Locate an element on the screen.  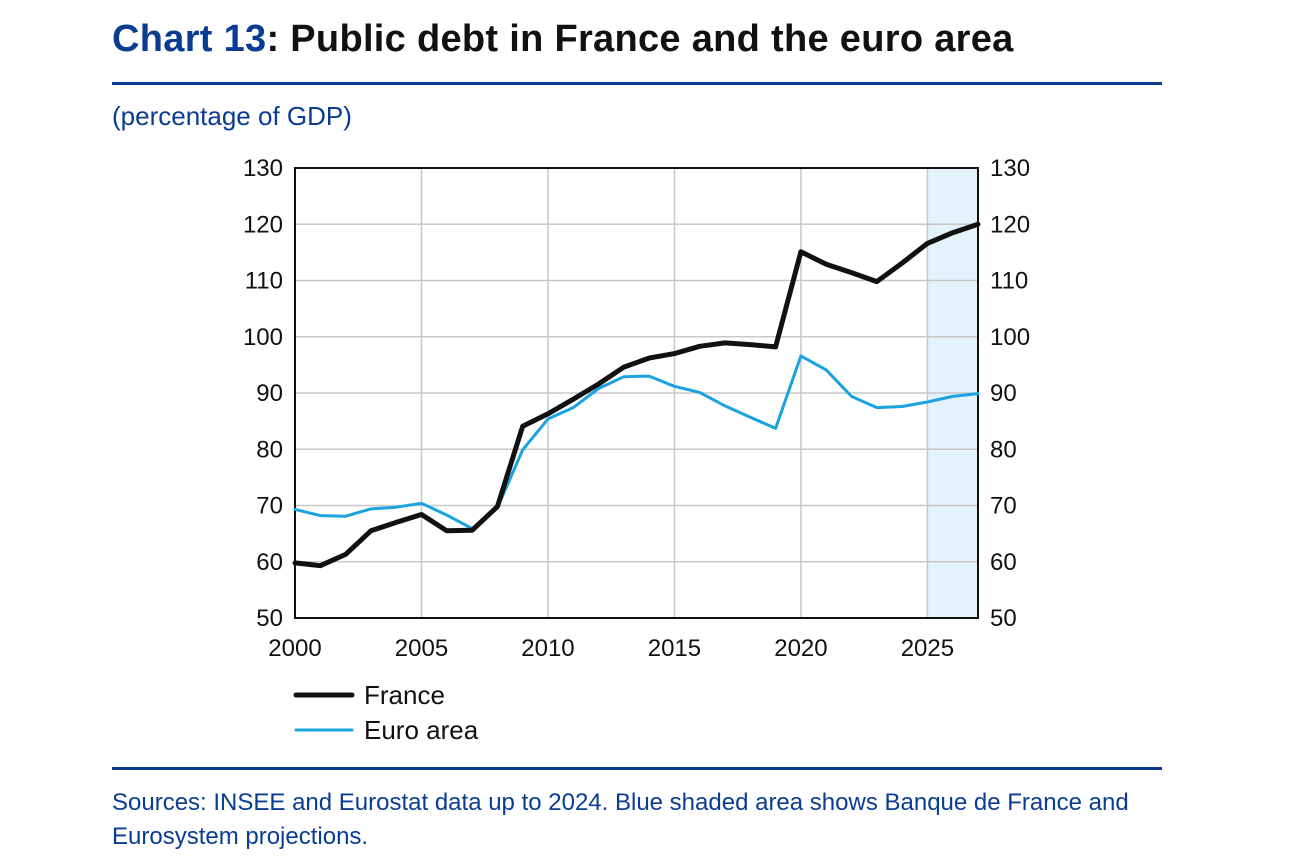
x-axis-ticks: 2000 2005 2010 2015 2020 2025 is located at coordinates (611, 648).